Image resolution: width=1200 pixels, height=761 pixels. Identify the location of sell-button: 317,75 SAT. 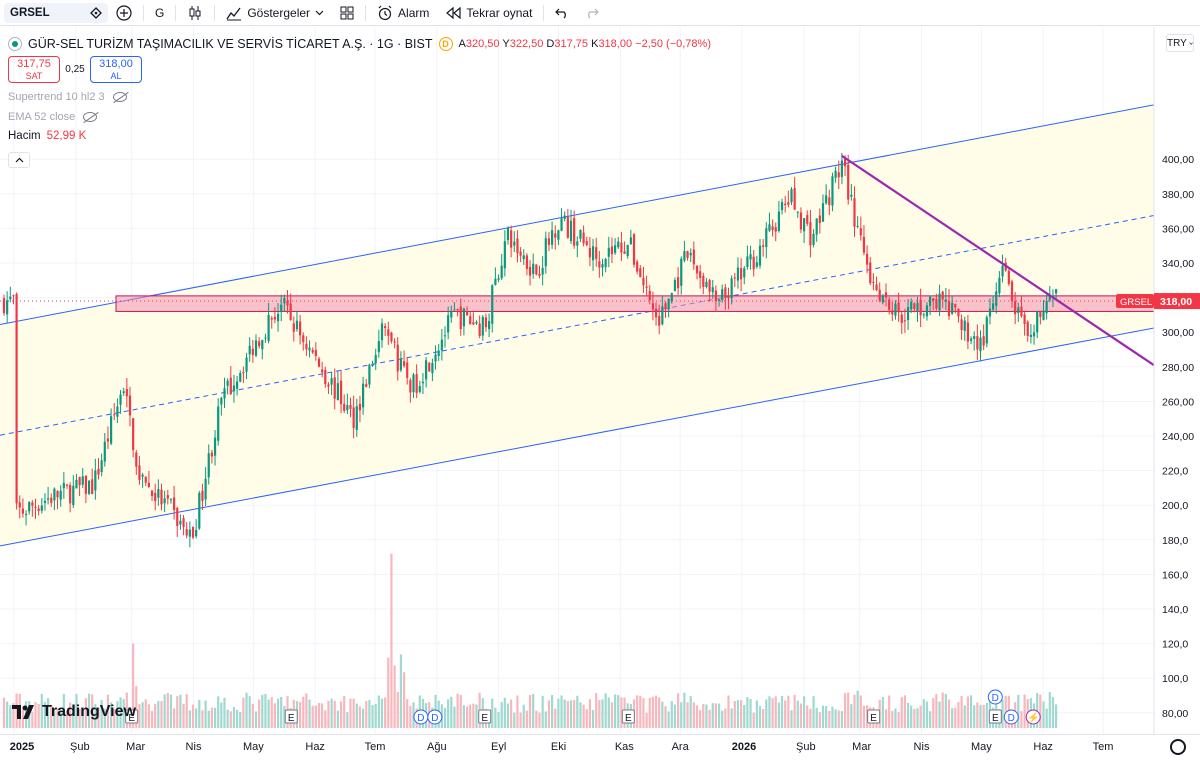
(34, 69).